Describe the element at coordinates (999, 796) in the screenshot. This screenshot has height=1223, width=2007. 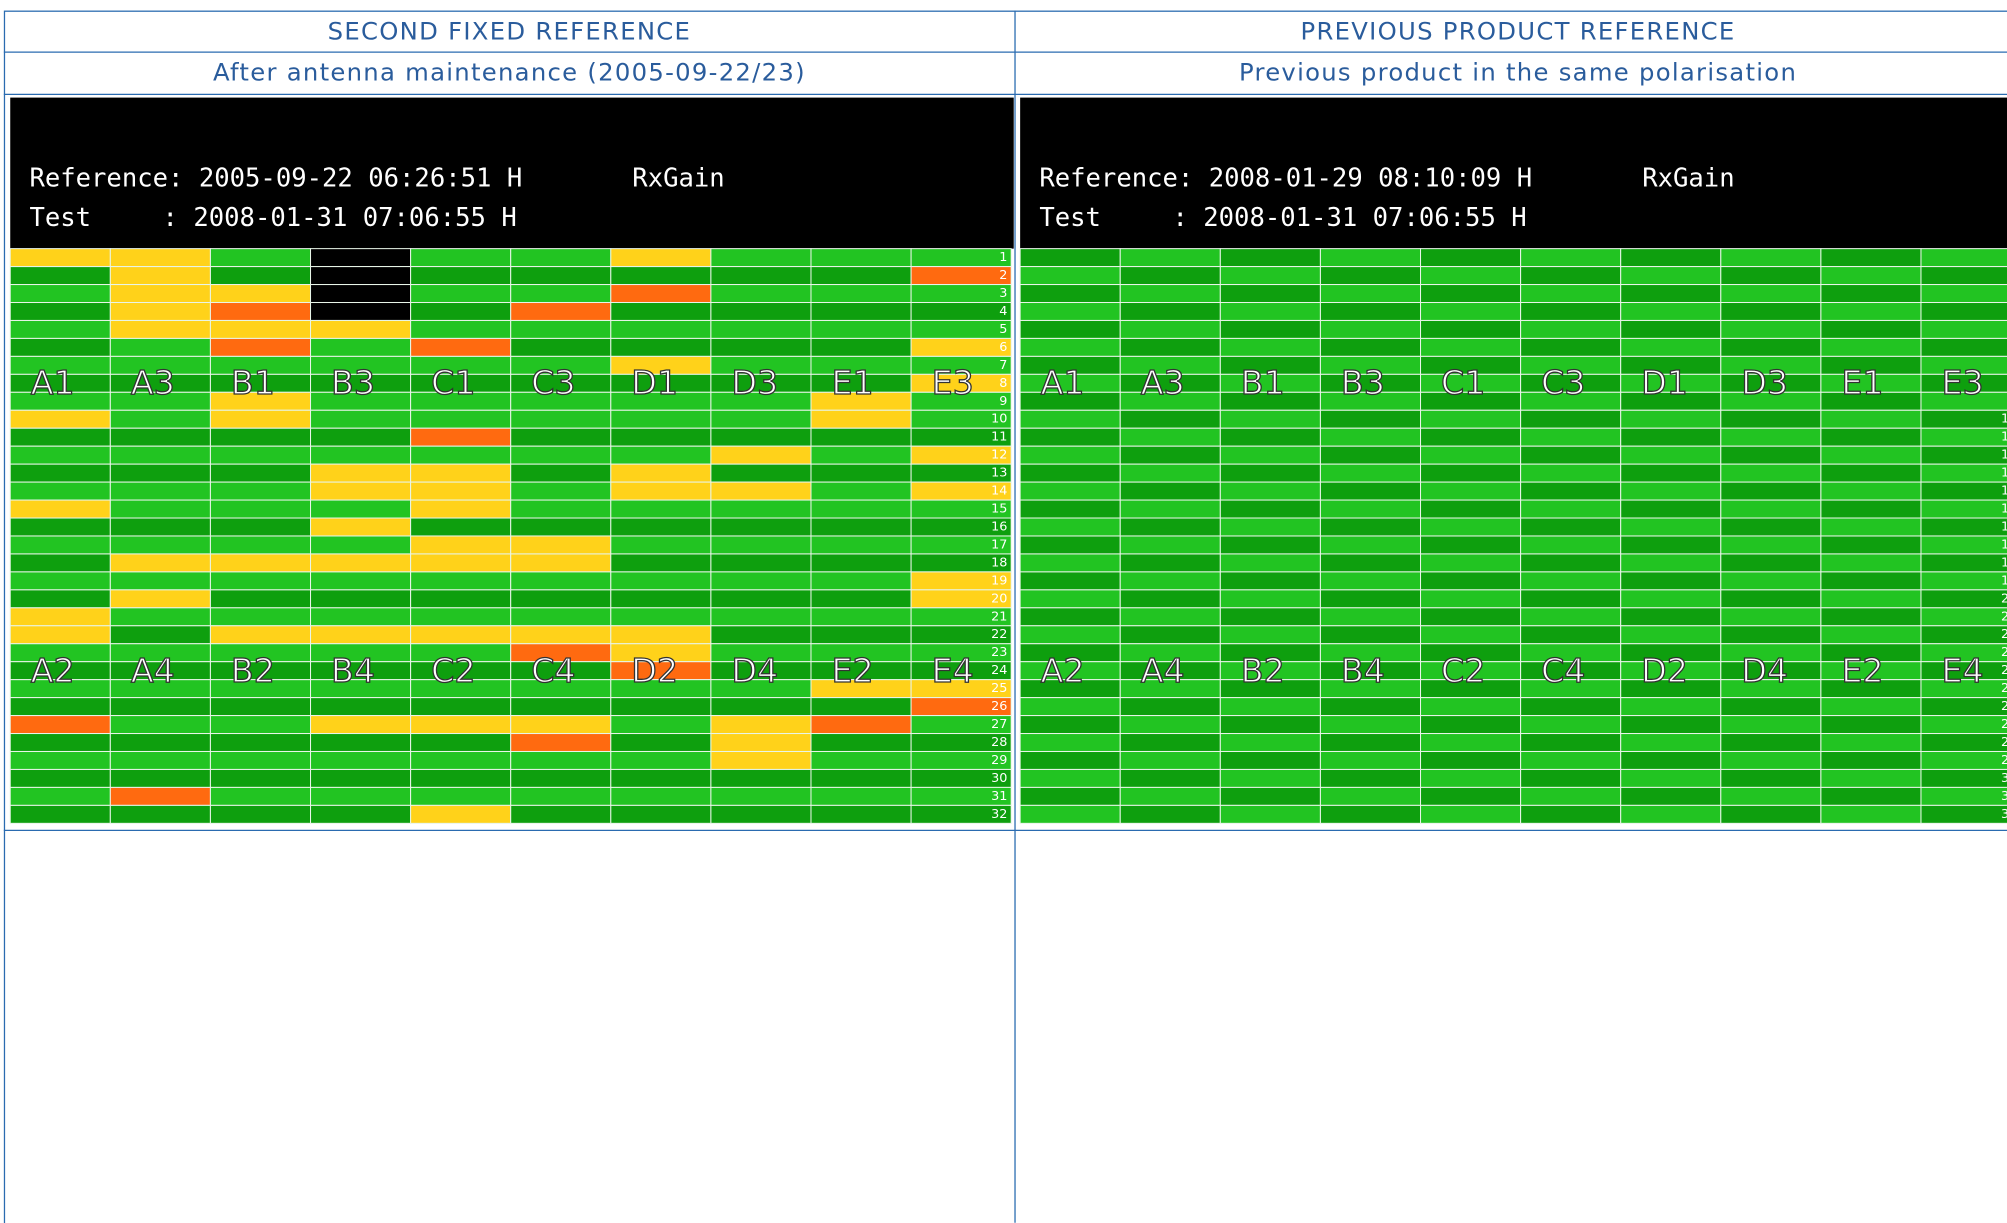
I see `row-number: 31` at that location.